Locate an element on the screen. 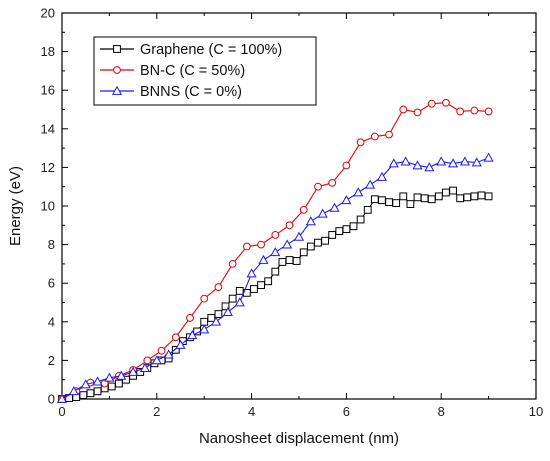 The height and width of the screenshot is (461, 550). y-tick-label: 6 is located at coordinates (51, 283).